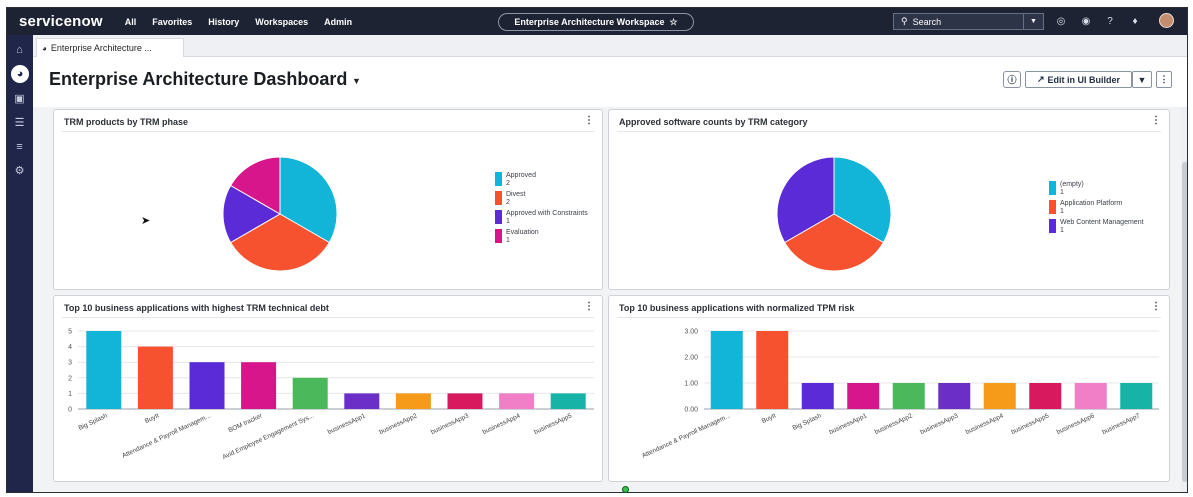 This screenshot has width=1193, height=497. What do you see at coordinates (70, 410) in the screenshot?
I see `y-tick-label: 0` at bounding box center [70, 410].